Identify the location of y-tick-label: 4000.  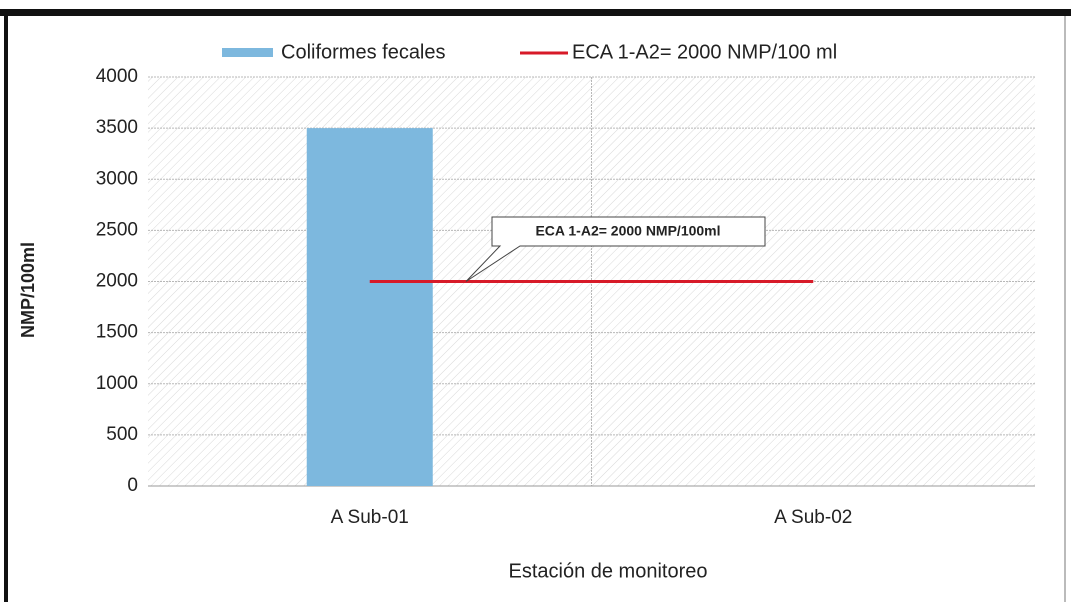
(117, 76).